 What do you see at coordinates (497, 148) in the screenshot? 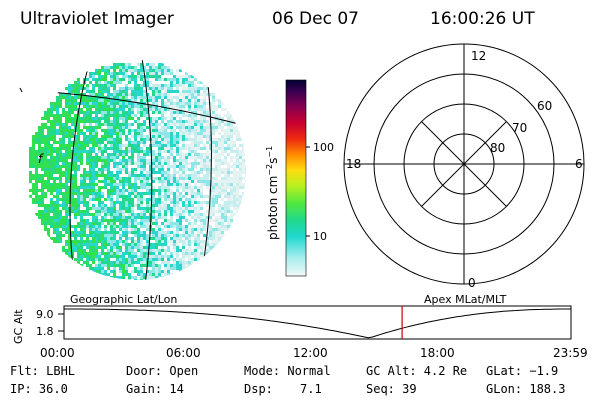
I see `mlat-label-80: 80` at bounding box center [497, 148].